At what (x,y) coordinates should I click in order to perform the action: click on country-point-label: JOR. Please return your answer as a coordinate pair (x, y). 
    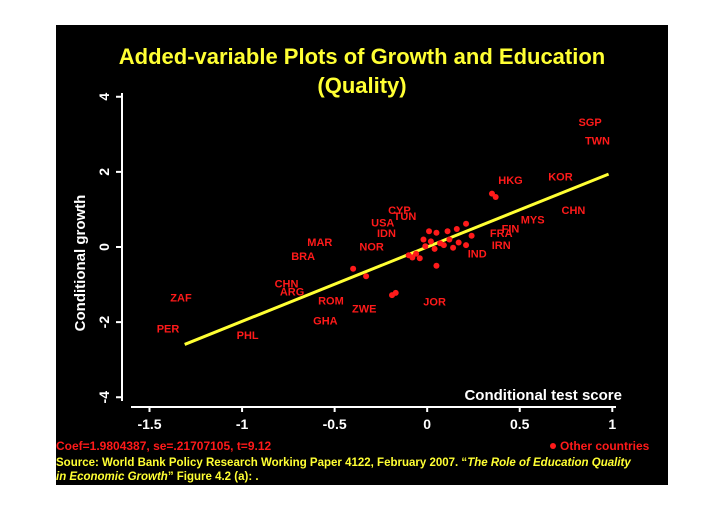
    Looking at the image, I should click on (434, 302).